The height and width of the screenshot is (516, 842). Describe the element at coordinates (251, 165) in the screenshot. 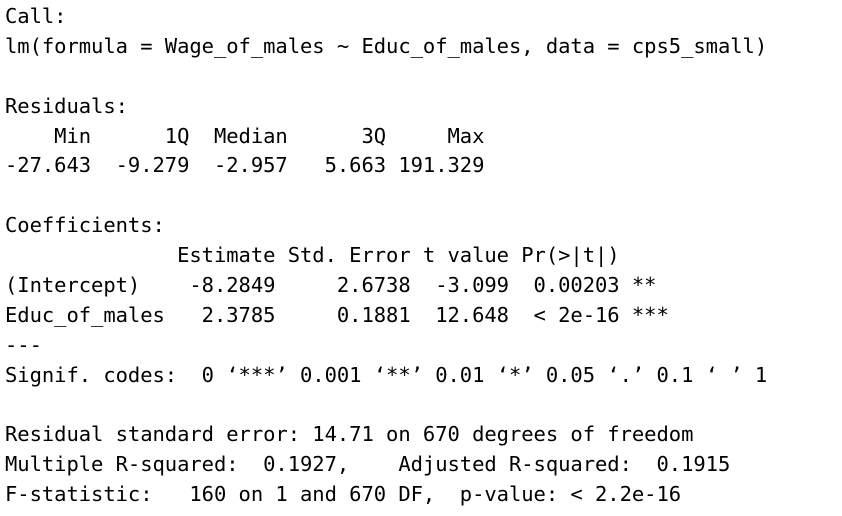

I see `residuals-values-row: -27.643 -9.279 -2.957 5.663 191.329` at that location.